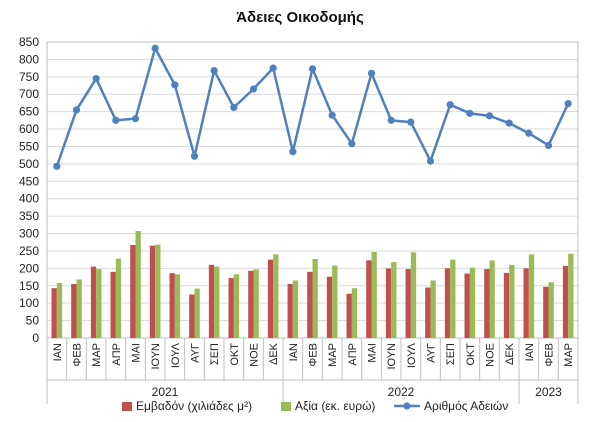 Image resolution: width=600 pixels, height=422 pixels. What do you see at coordinates (401, 392) in the screenshot?
I see `year-label: 2022` at bounding box center [401, 392].